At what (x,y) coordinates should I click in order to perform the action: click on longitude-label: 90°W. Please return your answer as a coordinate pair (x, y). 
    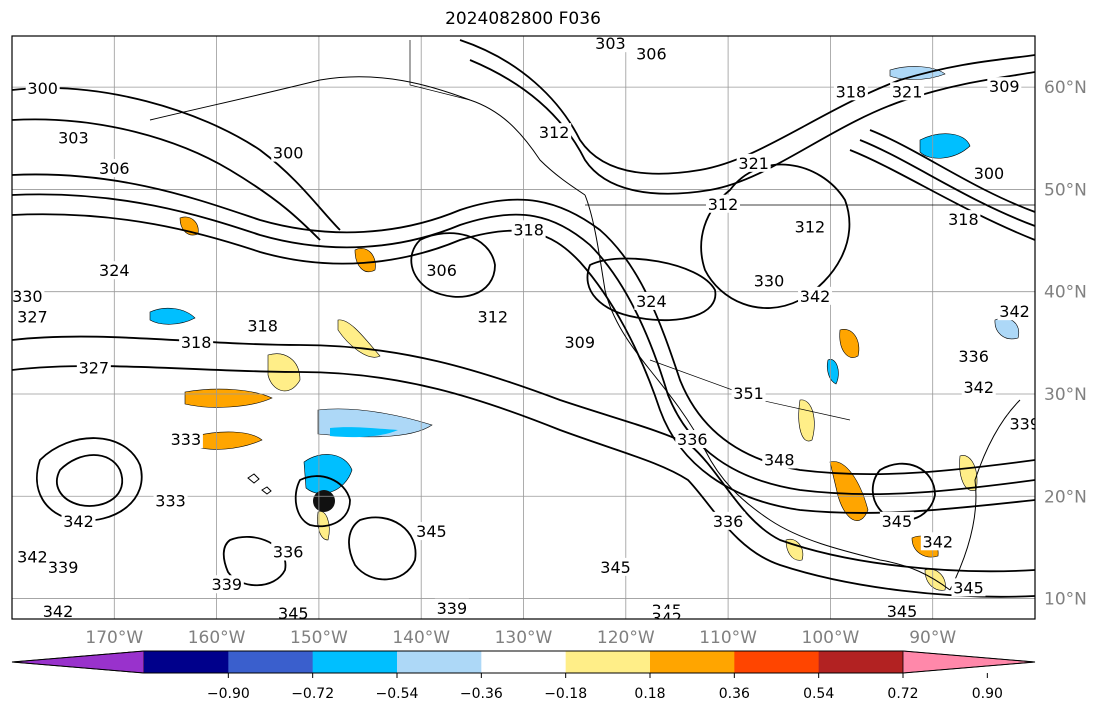
    Looking at the image, I should click on (932, 638).